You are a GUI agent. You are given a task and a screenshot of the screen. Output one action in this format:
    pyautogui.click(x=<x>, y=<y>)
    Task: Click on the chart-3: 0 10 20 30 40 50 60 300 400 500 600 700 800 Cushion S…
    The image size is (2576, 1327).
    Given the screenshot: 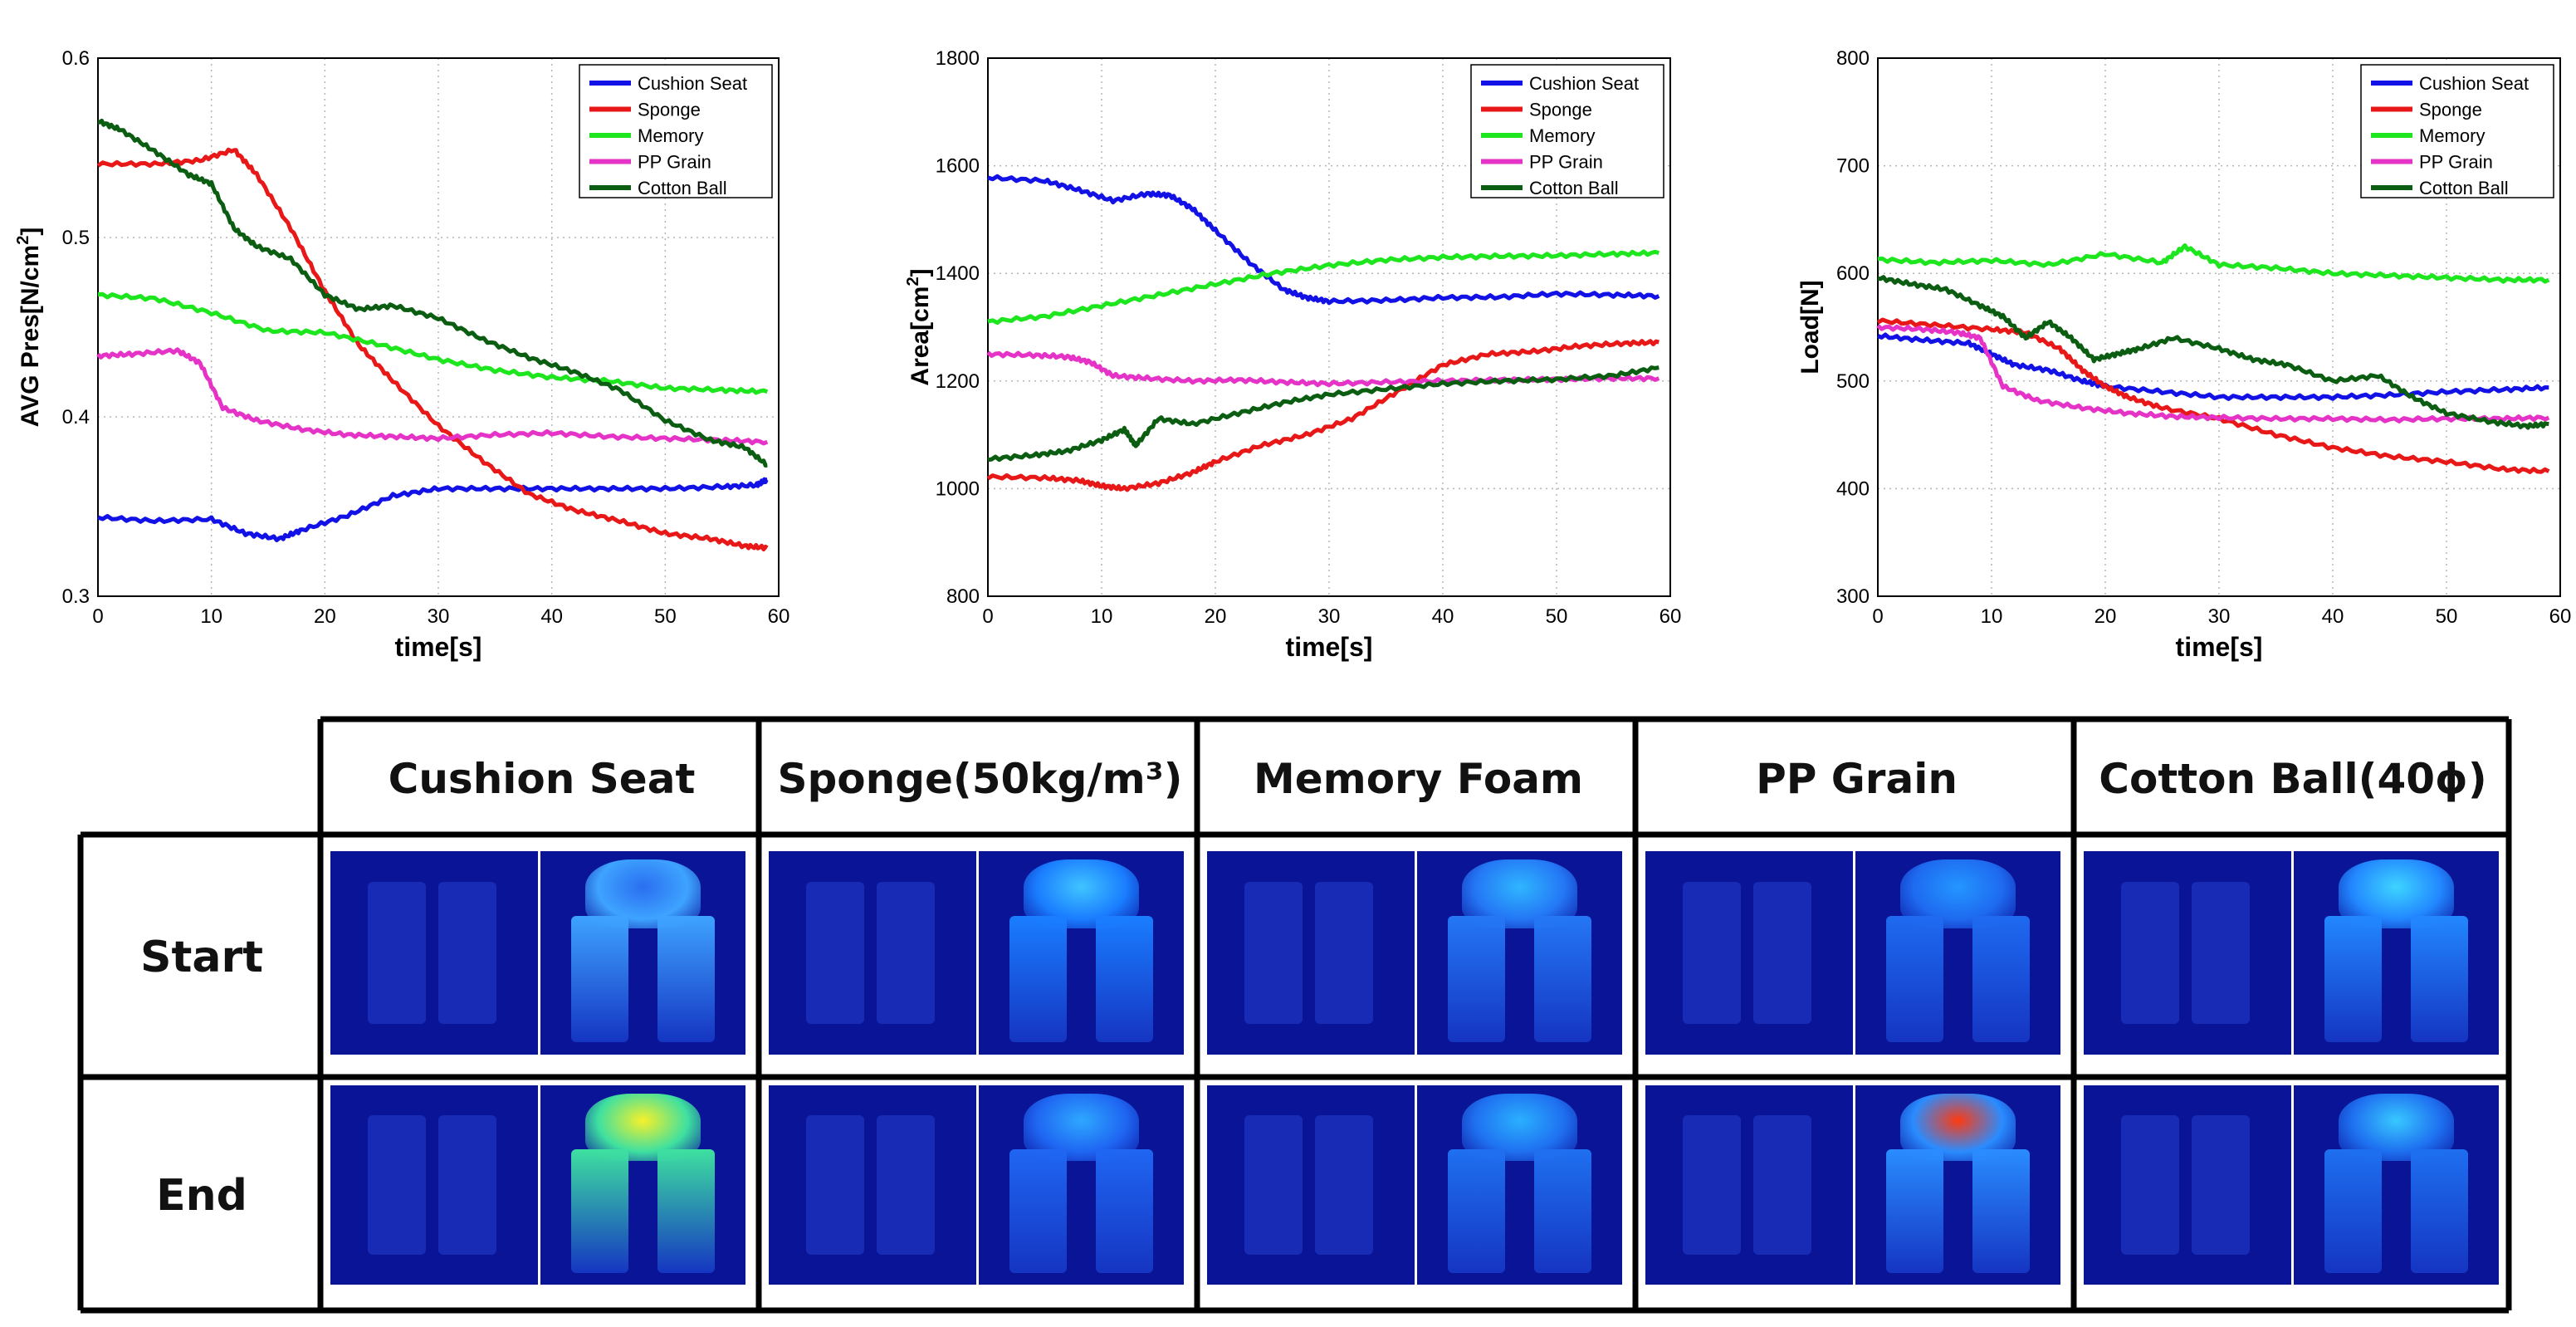 What is the action you would take?
    pyautogui.click(x=2183, y=355)
    